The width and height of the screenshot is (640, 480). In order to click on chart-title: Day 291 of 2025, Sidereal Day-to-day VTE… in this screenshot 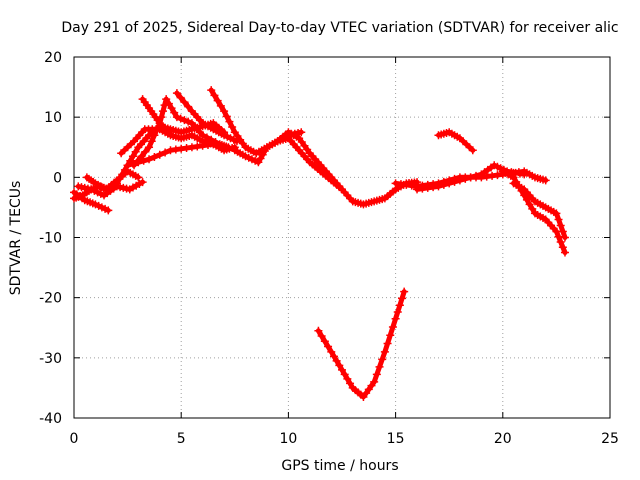, I will do `click(339, 28)`.